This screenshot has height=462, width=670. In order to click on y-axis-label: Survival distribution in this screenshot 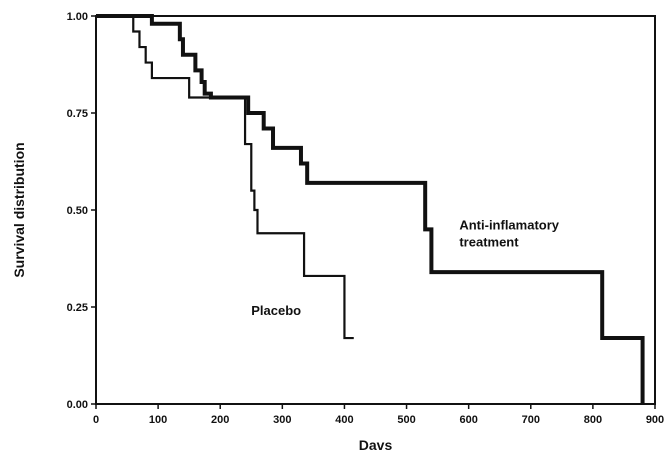, I will do `click(19, 209)`.